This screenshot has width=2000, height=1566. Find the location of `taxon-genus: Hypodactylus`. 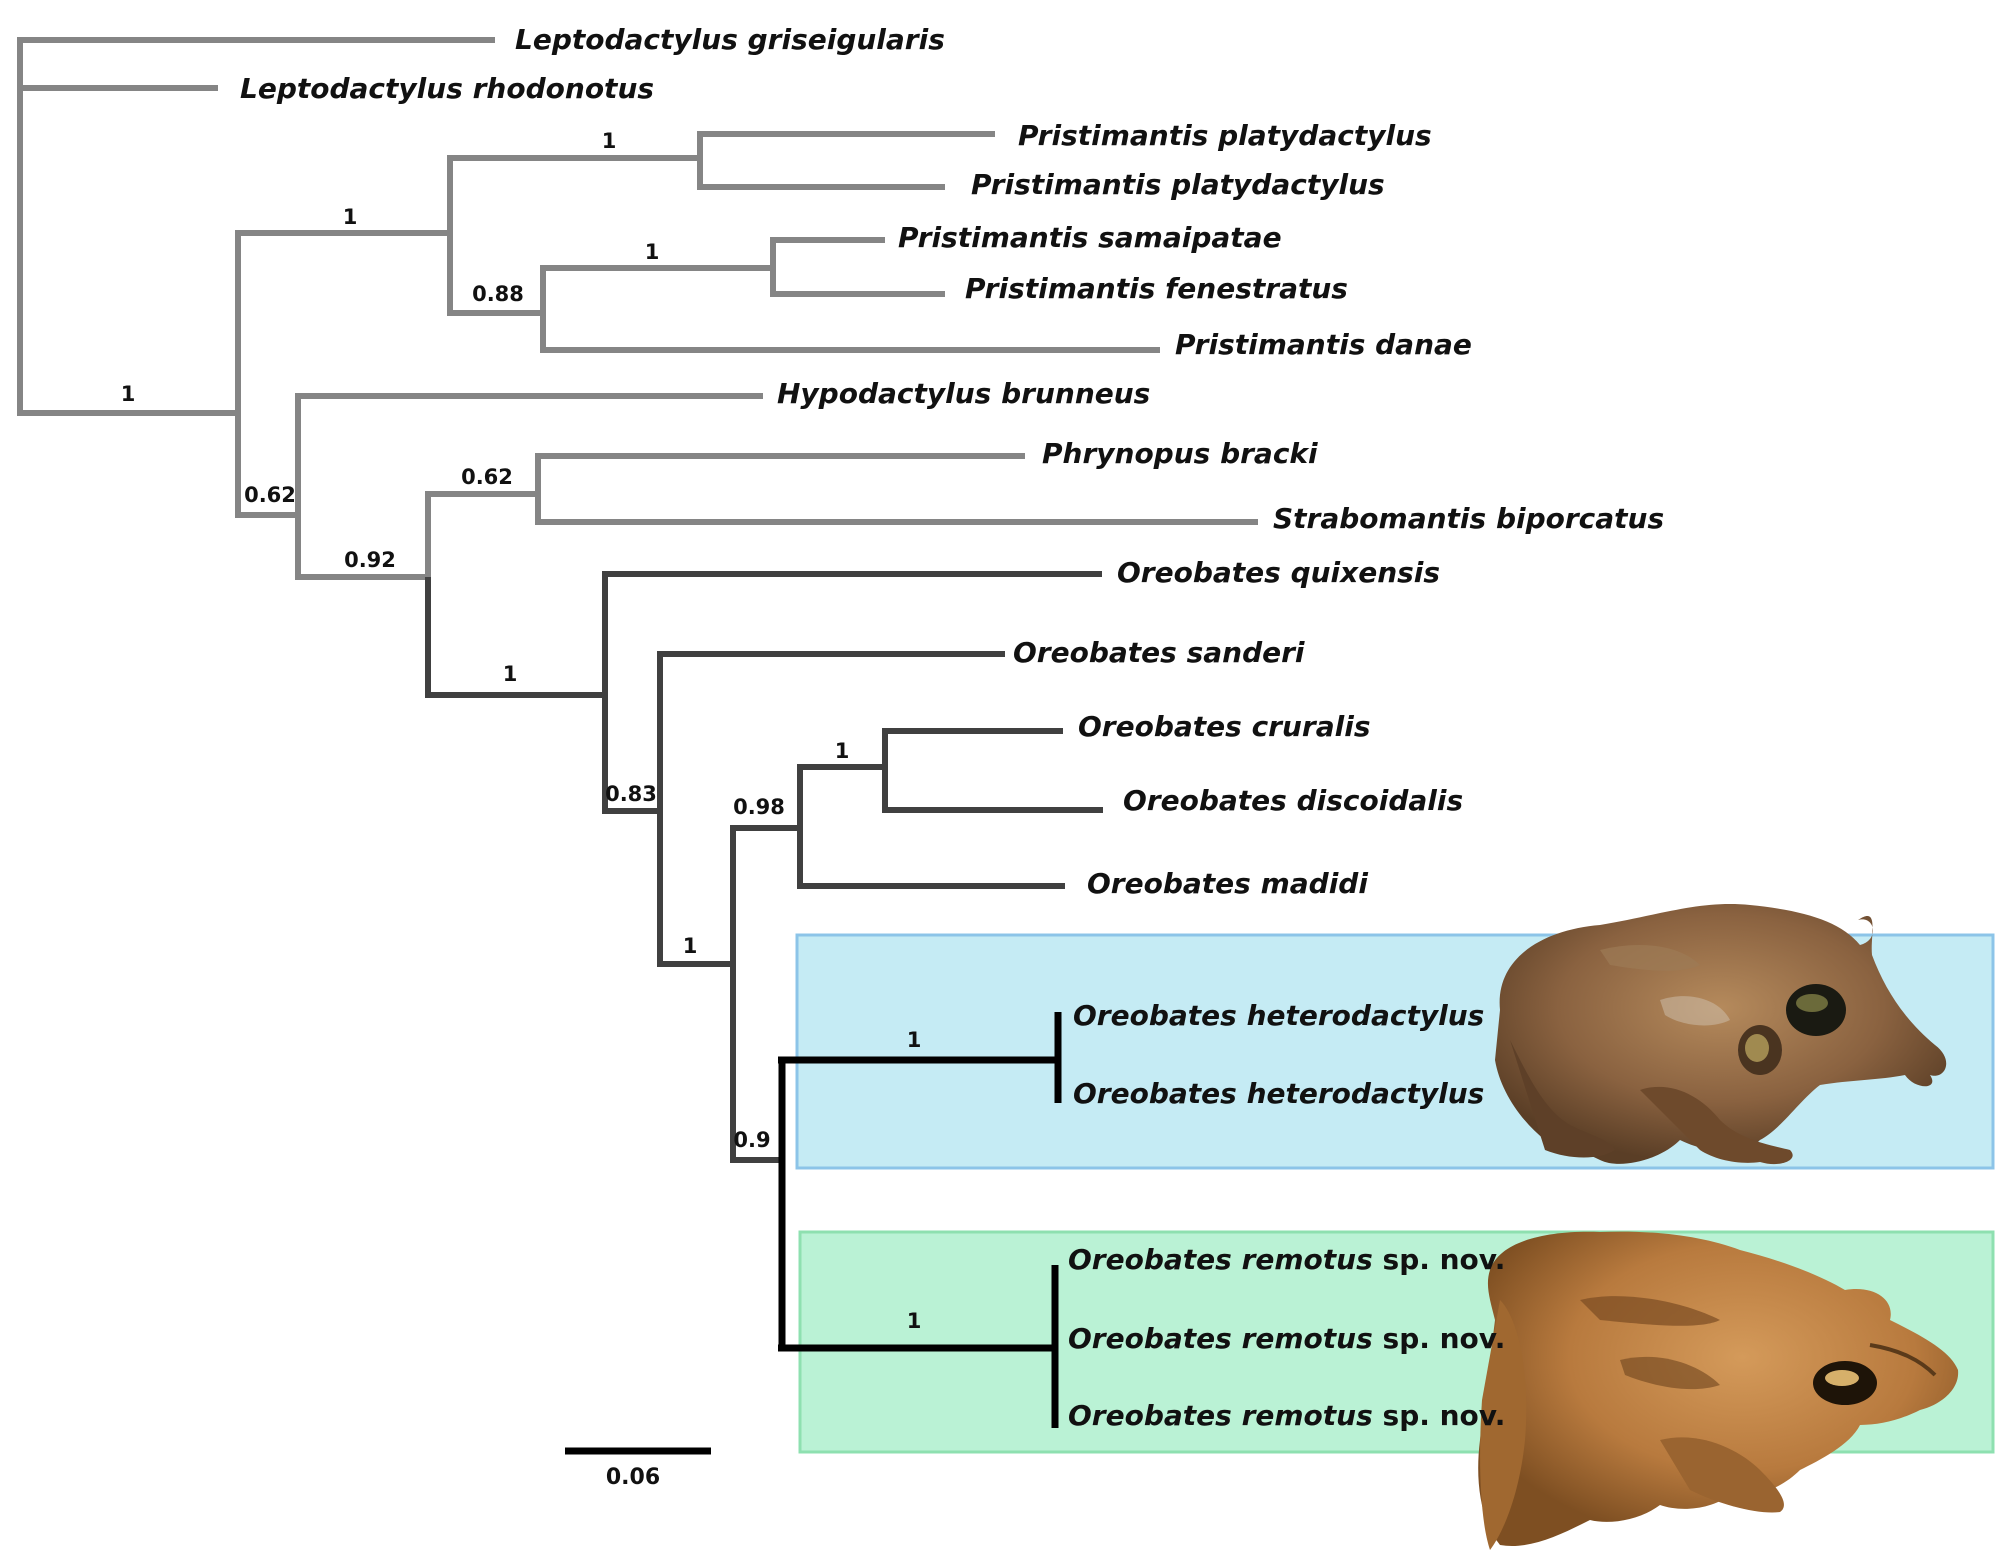

taxon-genus: Hypodactylus is located at coordinates (889, 393).